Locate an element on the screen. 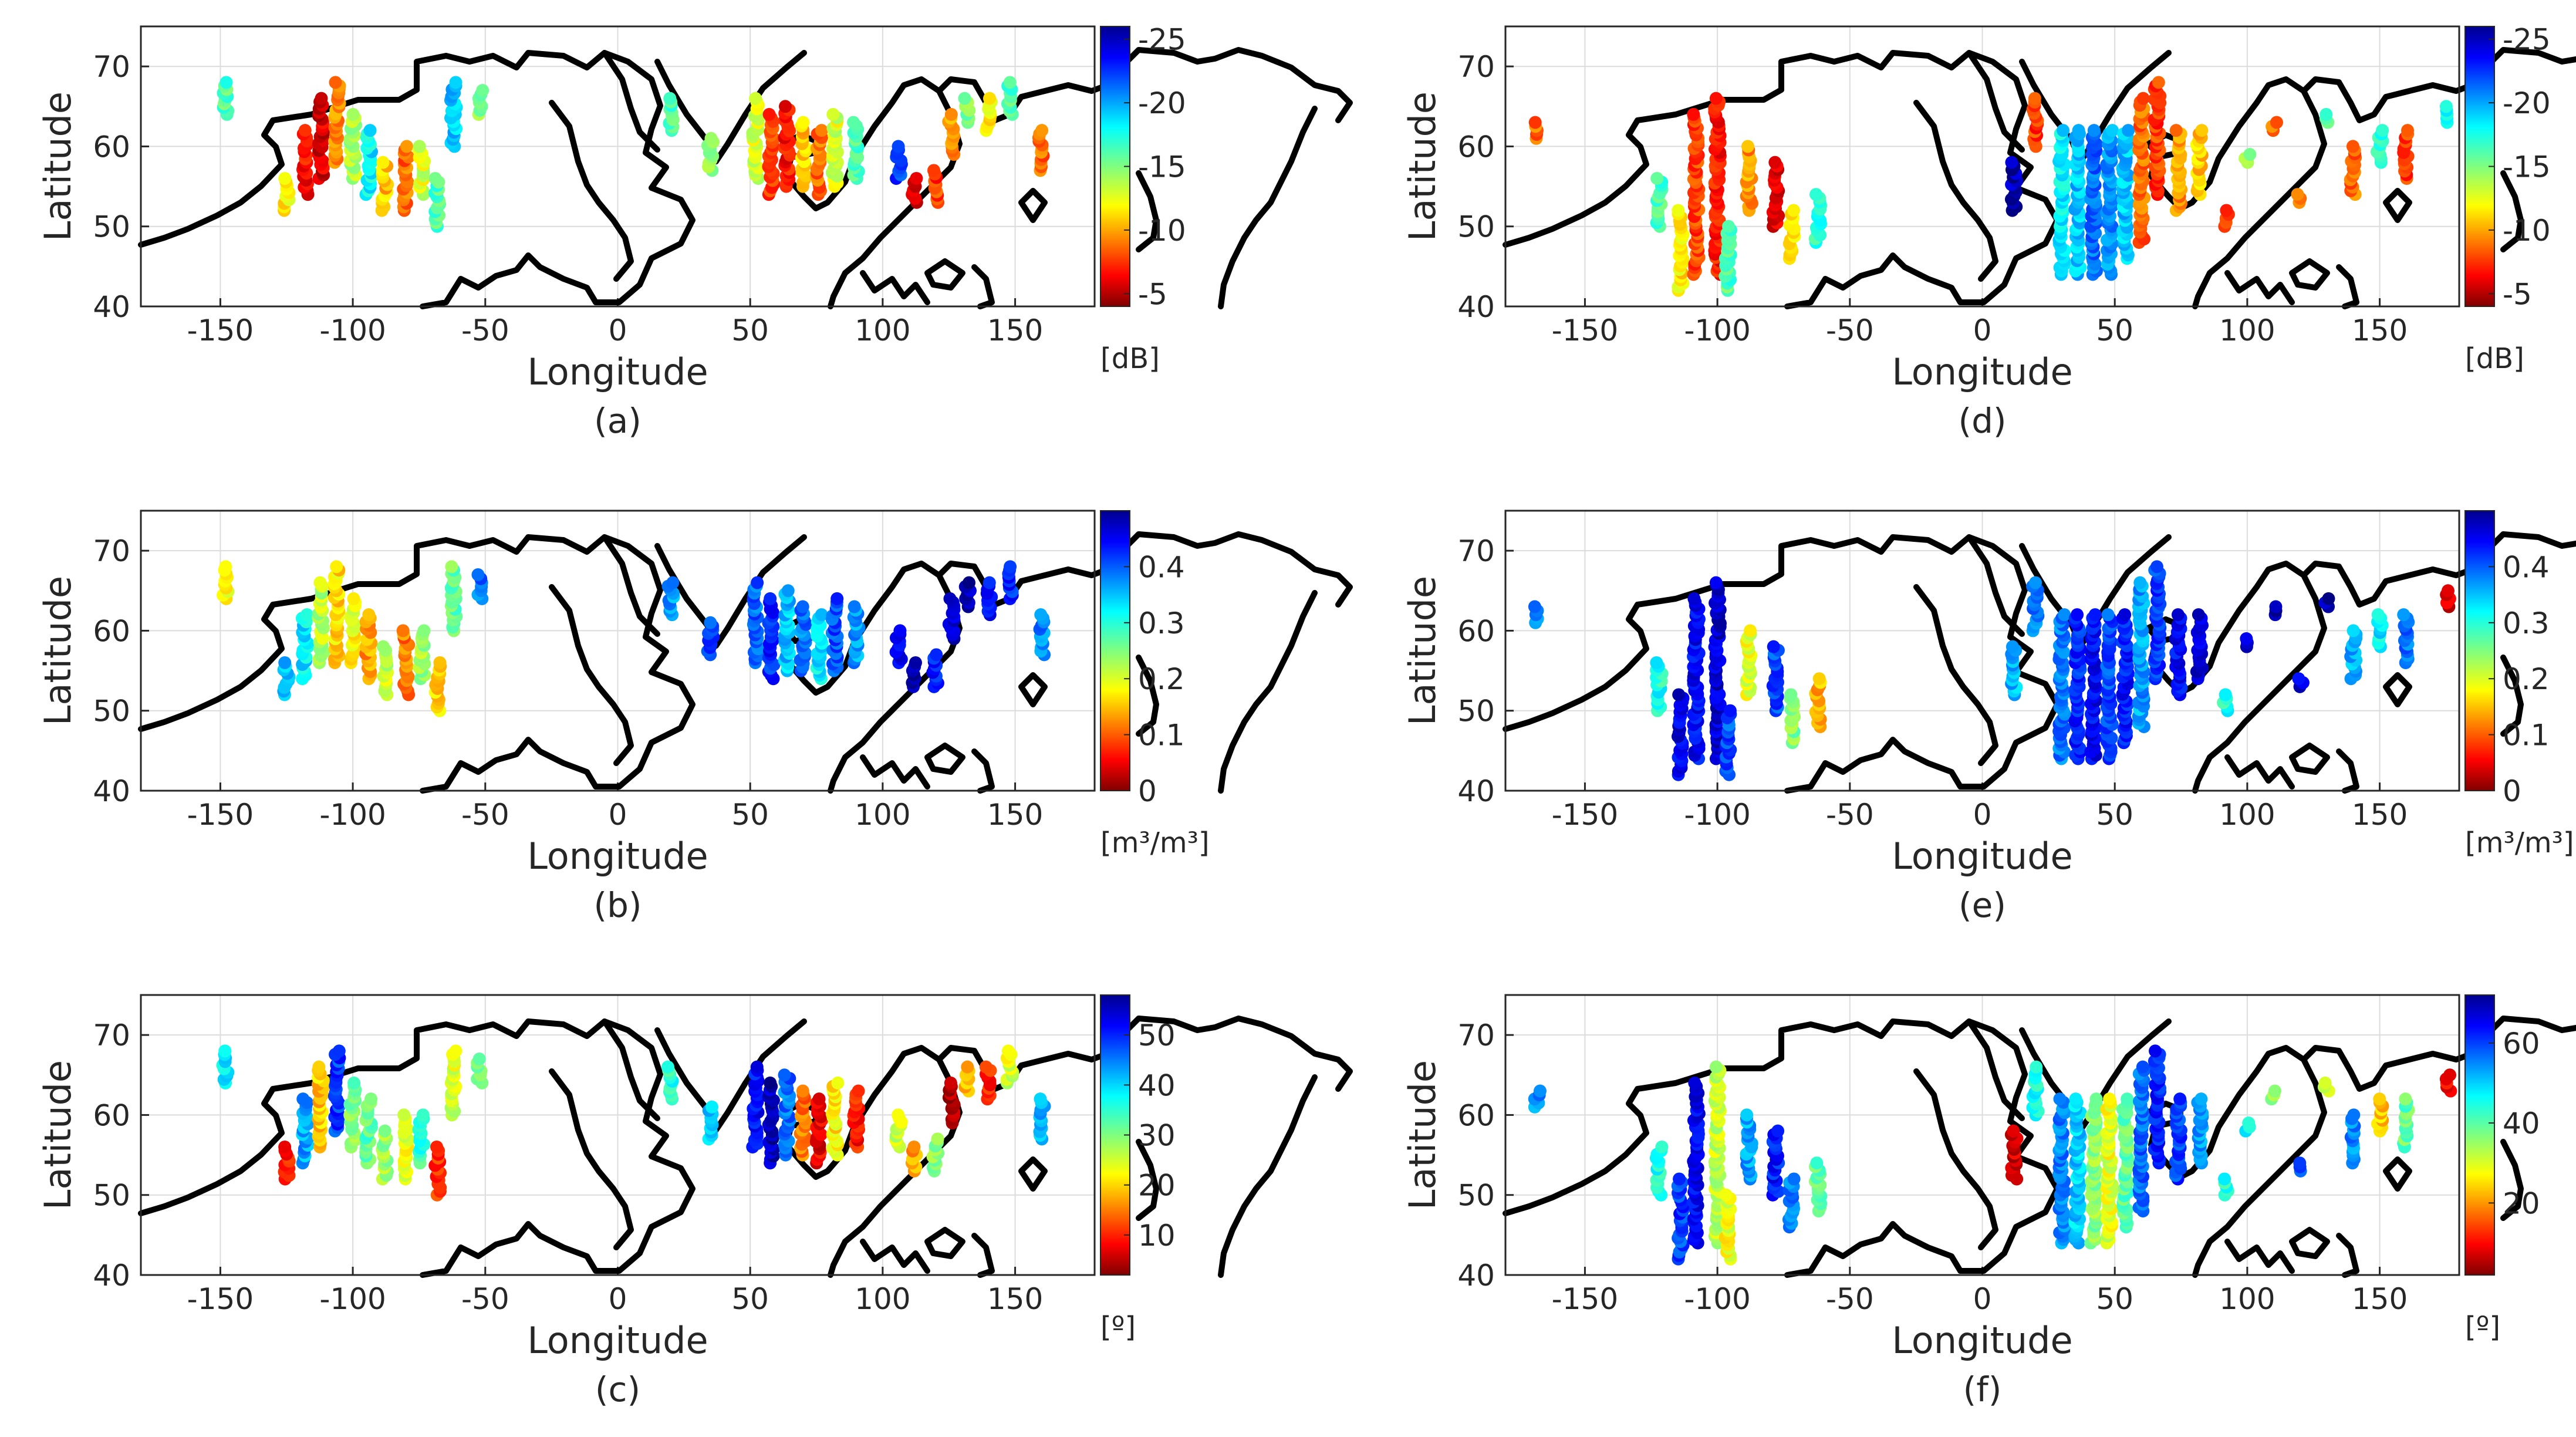 The image size is (2576, 1437). x-tick-label: 100 is located at coordinates (2247, 330).